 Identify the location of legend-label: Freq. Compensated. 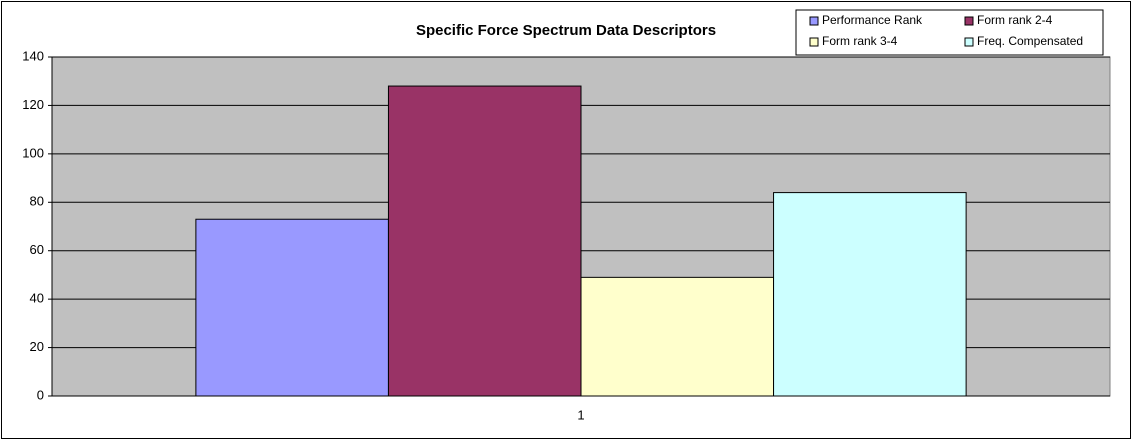
(1030, 41).